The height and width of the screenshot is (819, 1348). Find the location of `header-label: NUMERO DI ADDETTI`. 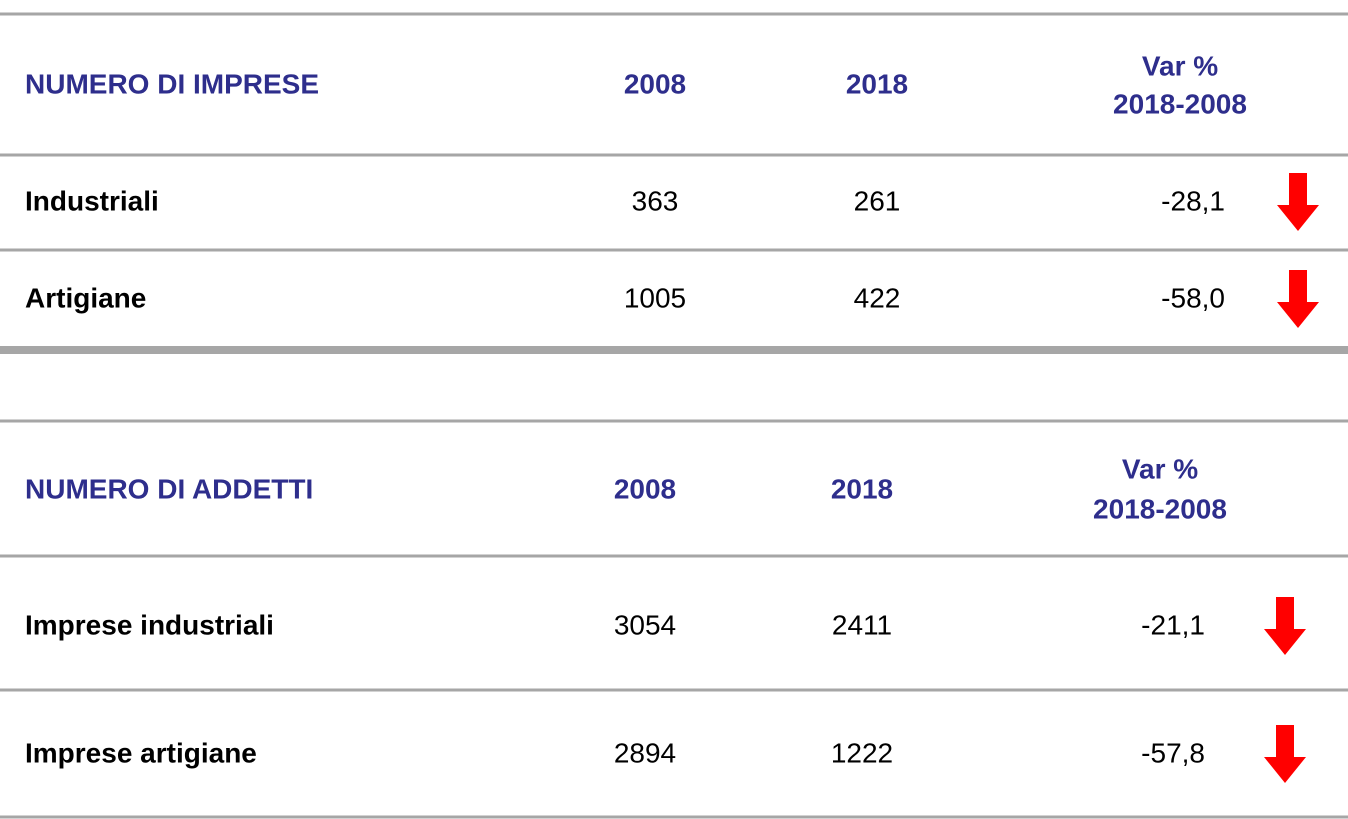

header-label: NUMERO DI ADDETTI is located at coordinates (169, 488).